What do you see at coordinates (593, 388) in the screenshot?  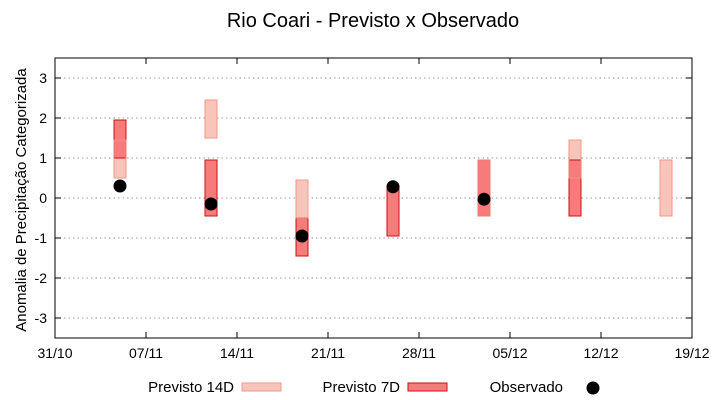 I see `legend-marker-observado` at bounding box center [593, 388].